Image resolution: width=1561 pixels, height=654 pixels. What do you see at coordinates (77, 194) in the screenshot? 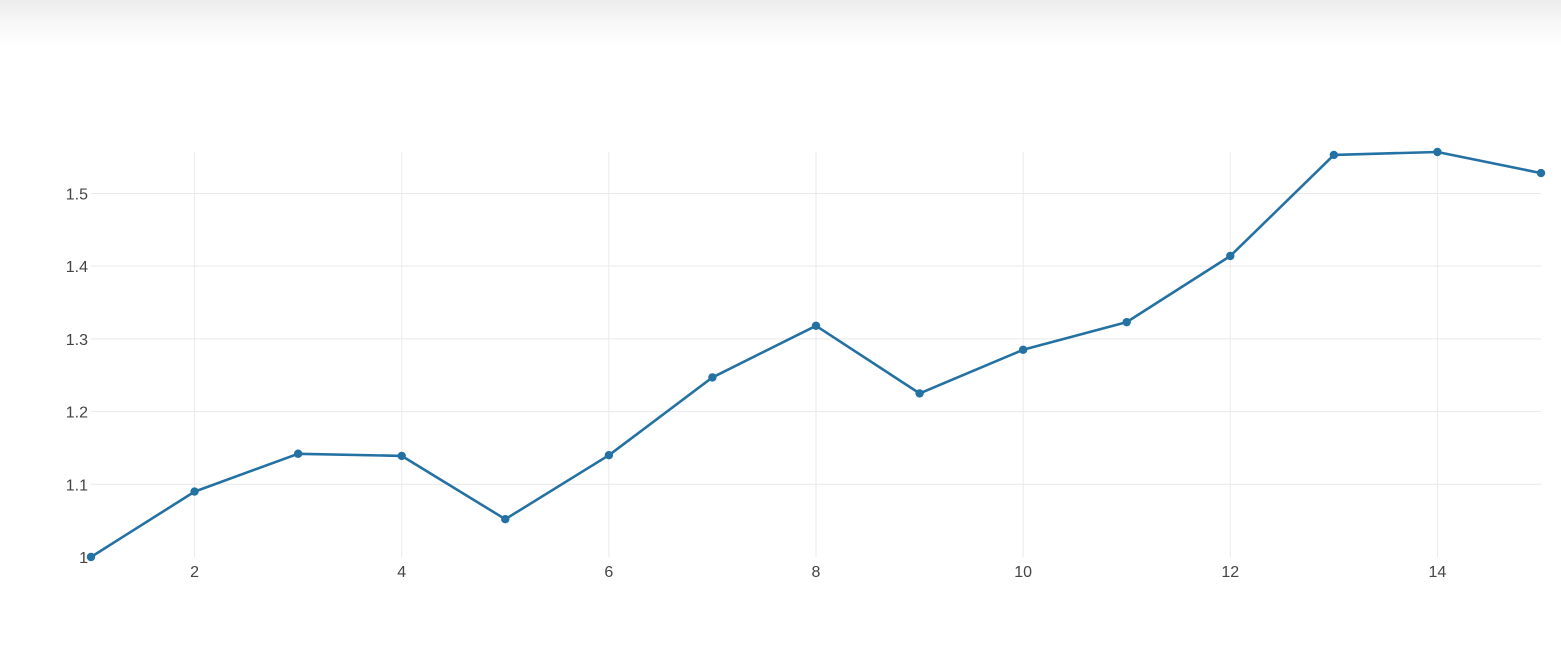
I see `y-tick-label: 1.5` at bounding box center [77, 194].